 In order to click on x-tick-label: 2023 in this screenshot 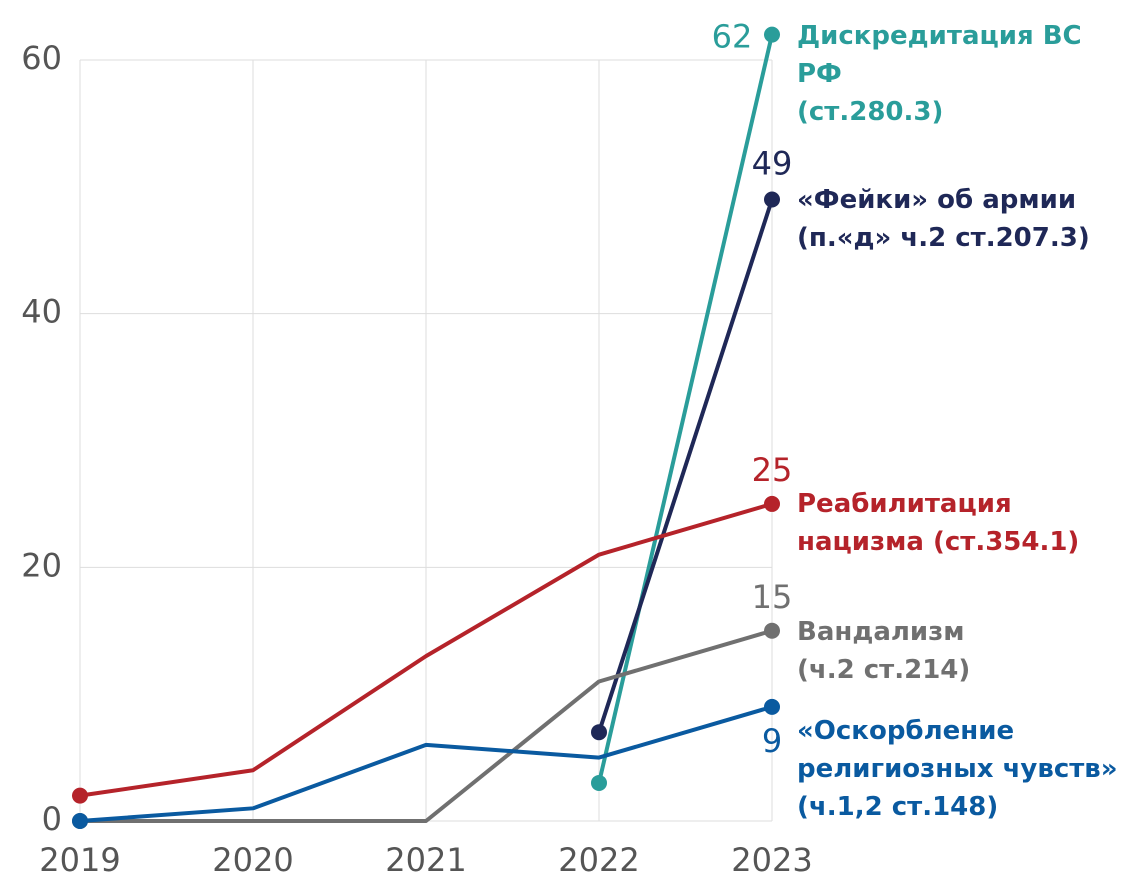, I will do `click(771, 860)`.